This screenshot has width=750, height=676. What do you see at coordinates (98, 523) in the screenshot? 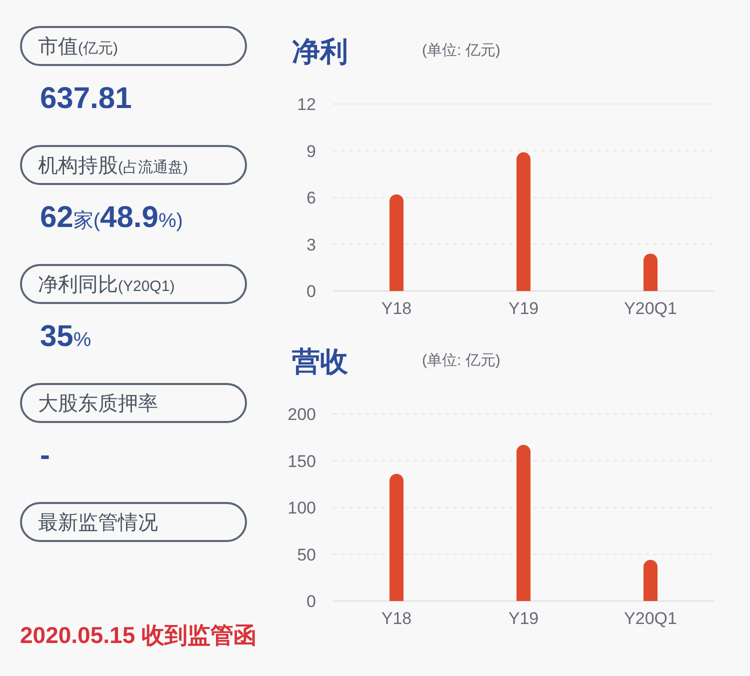
I see `text: 最新监管情况` at bounding box center [98, 523].